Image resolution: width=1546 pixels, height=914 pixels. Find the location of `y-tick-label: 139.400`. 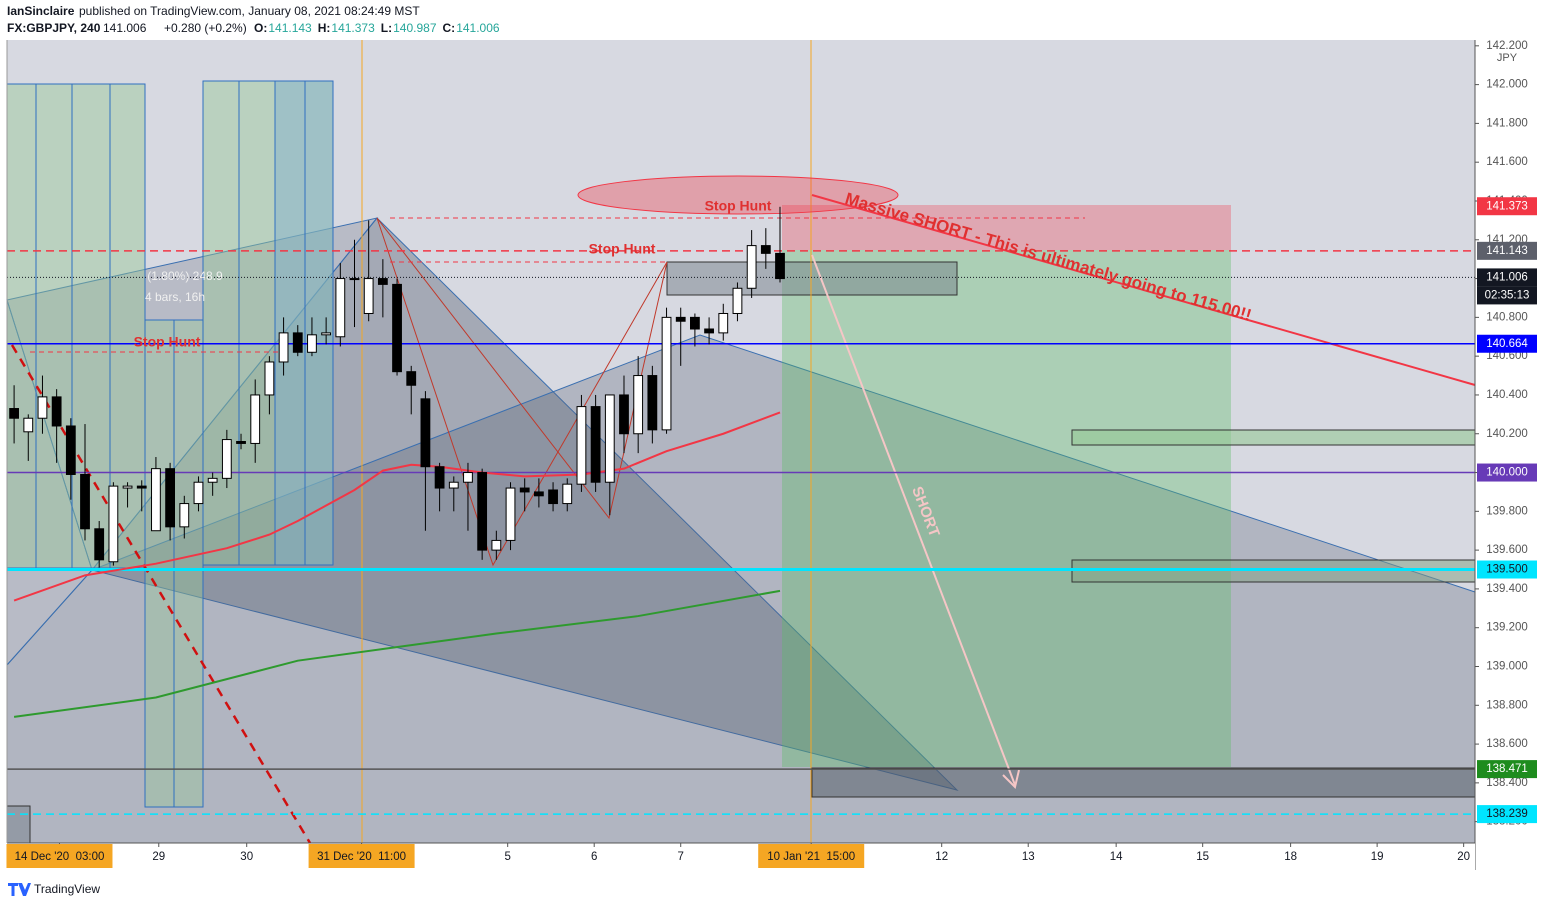

y-tick-label: 139.400 is located at coordinates (1507, 589).